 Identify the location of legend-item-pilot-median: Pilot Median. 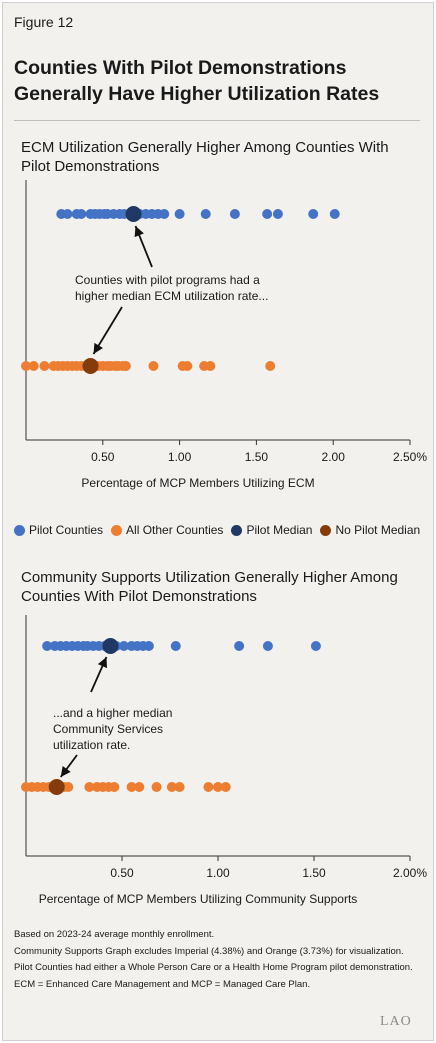
(271, 530).